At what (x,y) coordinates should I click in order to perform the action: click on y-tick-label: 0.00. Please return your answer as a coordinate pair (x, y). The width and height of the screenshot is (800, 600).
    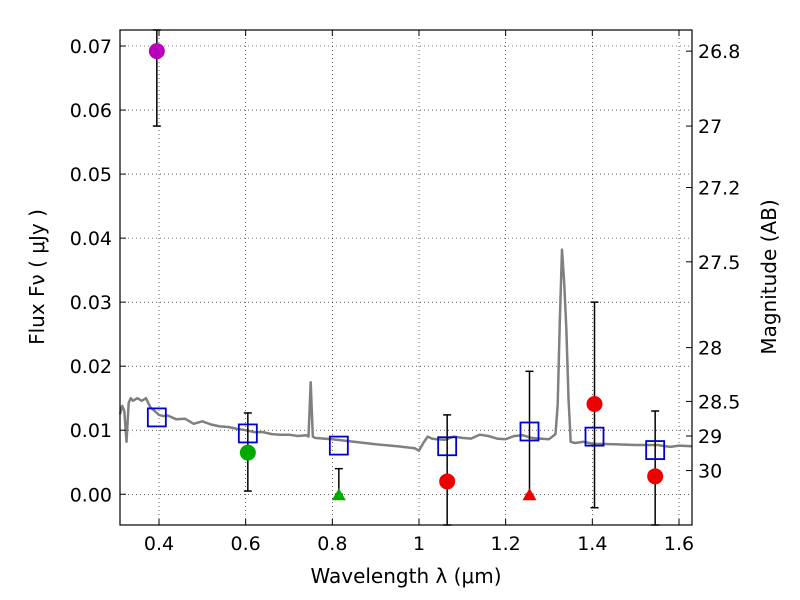
    Looking at the image, I should click on (91, 495).